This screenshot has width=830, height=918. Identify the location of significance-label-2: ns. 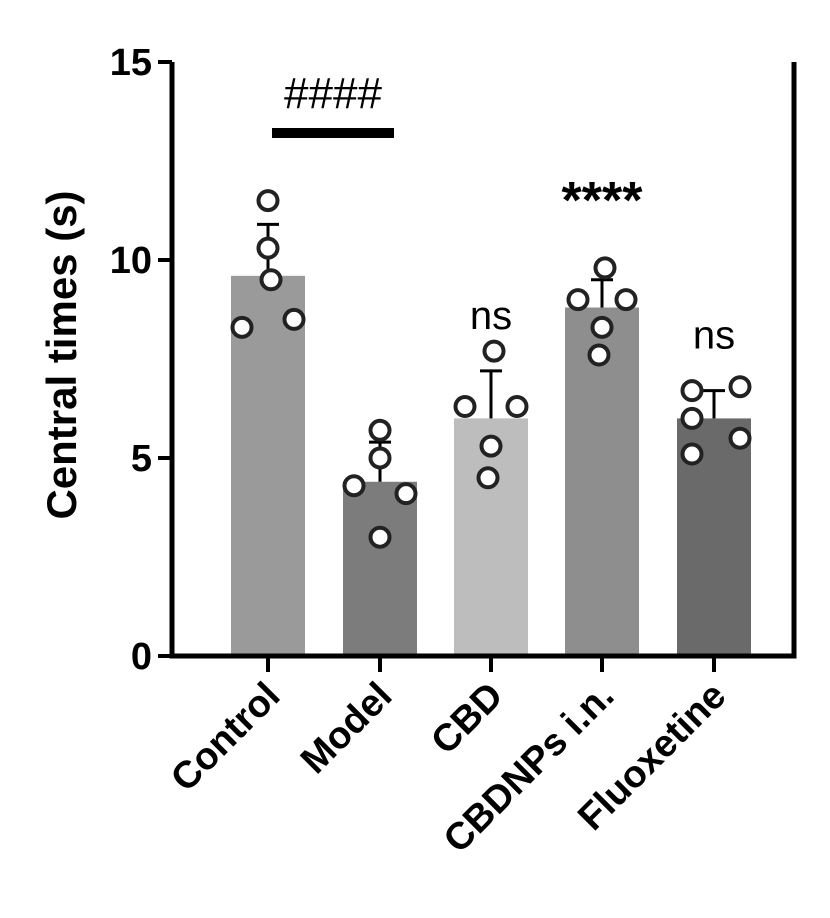
(491, 316).